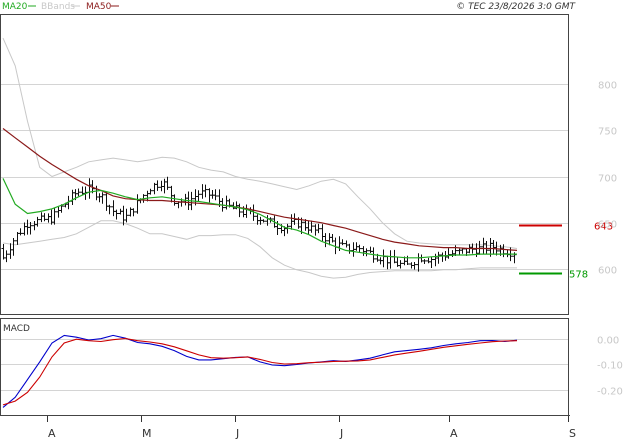 The height and width of the screenshot is (444, 627). Describe the element at coordinates (60, 7) in the screenshot. I see `legend: MA20 BBands MA50` at that location.